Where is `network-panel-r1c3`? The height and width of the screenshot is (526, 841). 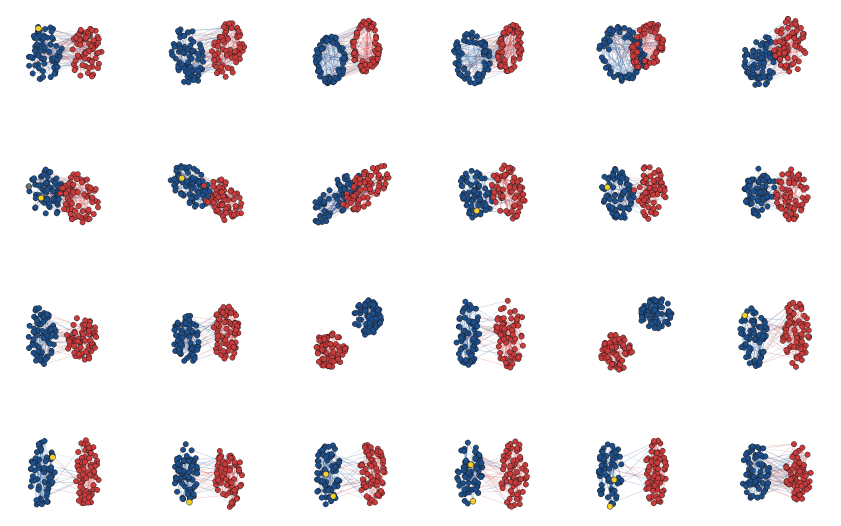 network-panel-r1c3 is located at coordinates (347, 52).